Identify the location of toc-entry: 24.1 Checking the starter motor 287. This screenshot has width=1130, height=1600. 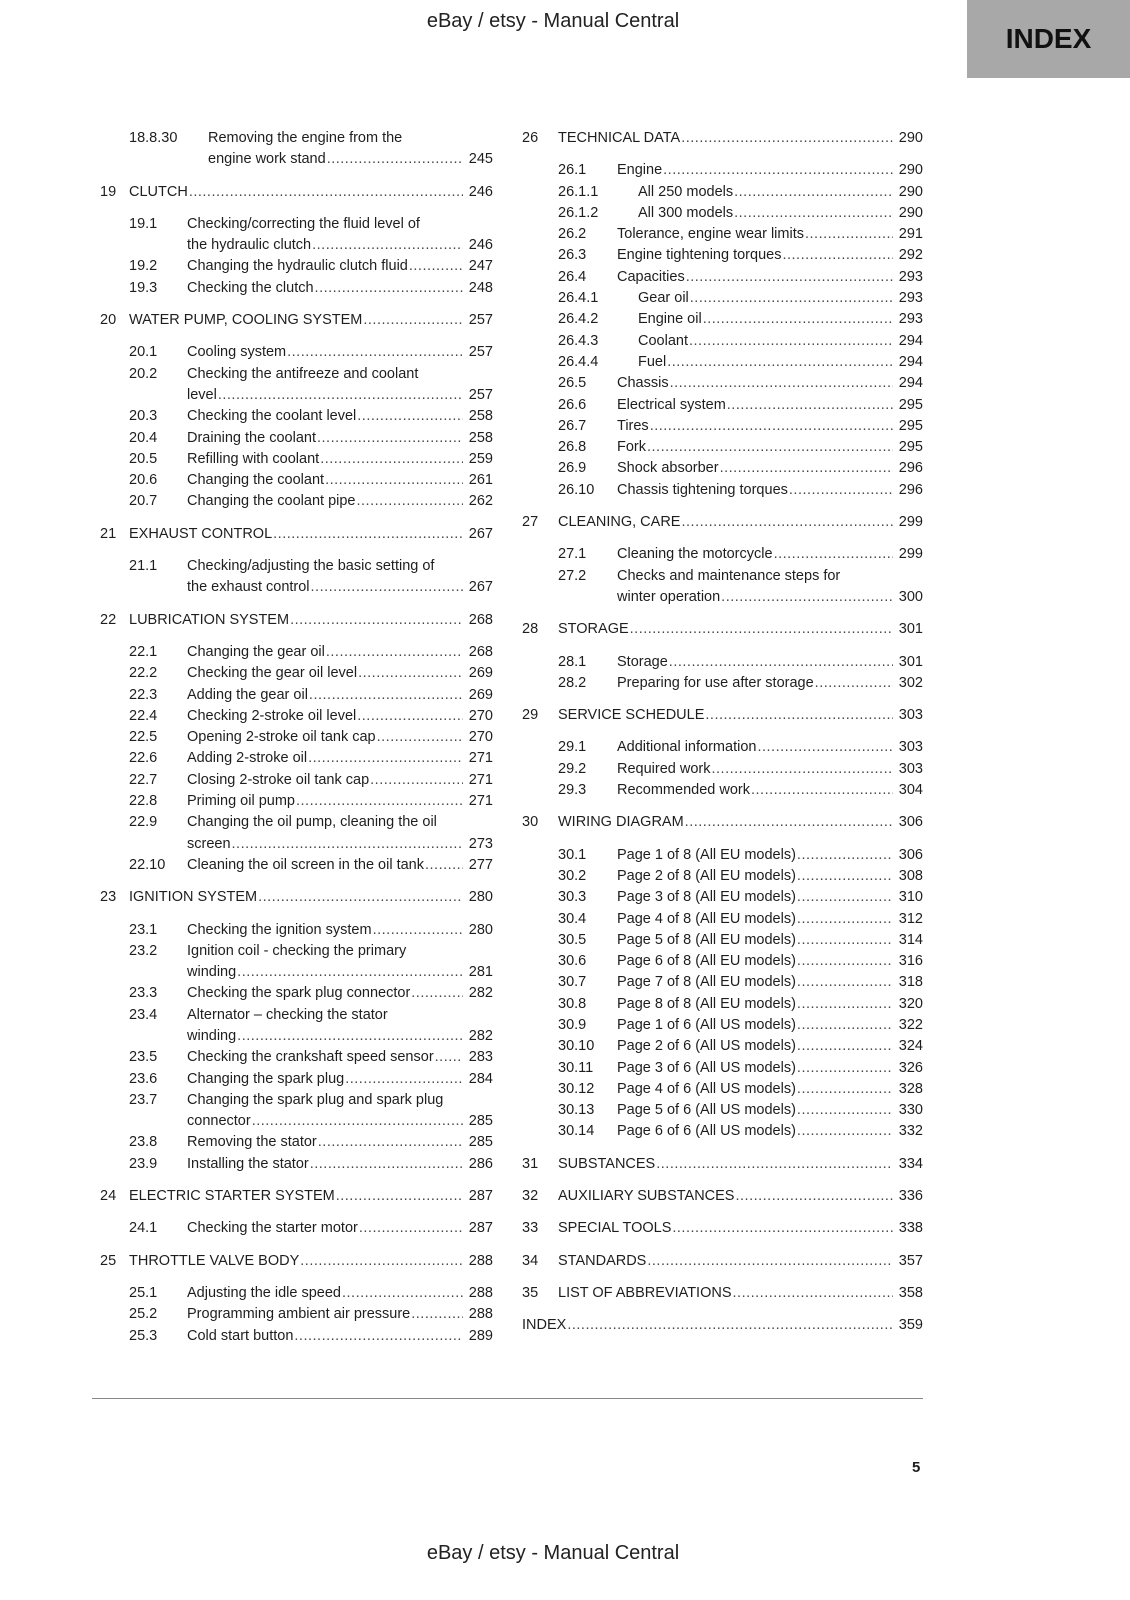
(296, 1228).